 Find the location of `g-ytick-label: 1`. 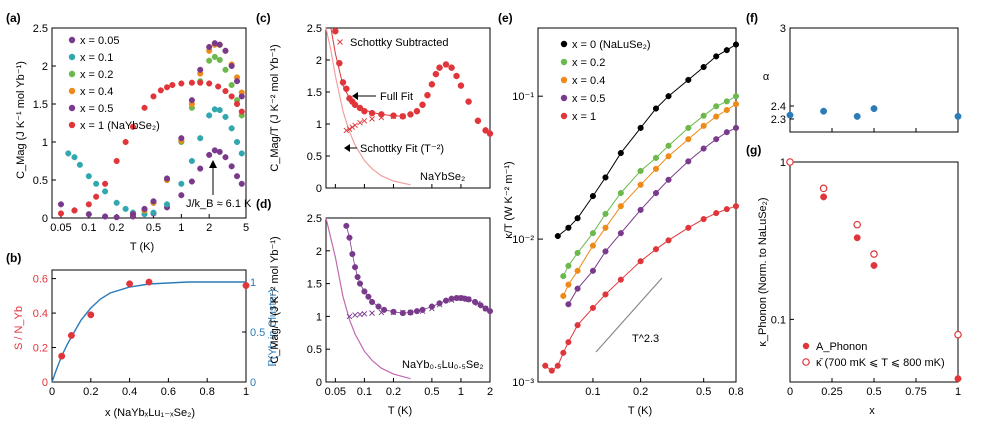

g-ytick-label: 1 is located at coordinates (783, 163).